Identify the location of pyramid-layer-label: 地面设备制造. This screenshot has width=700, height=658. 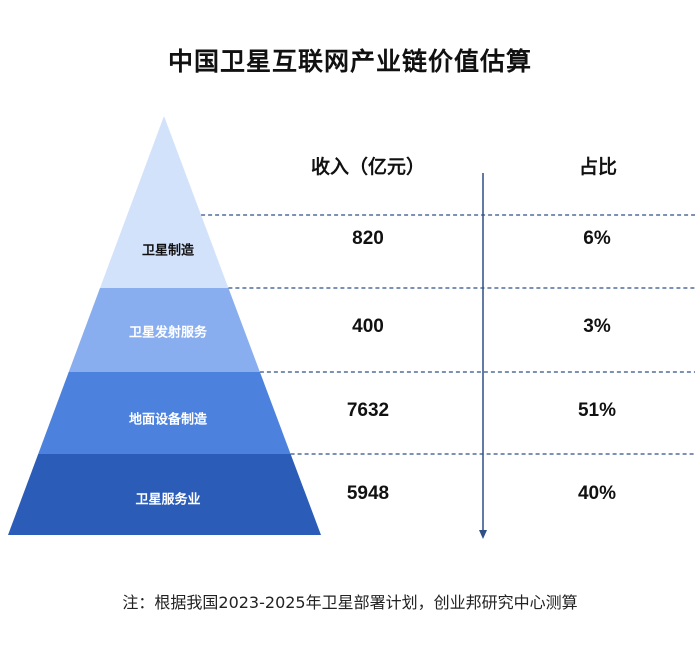
(168, 420).